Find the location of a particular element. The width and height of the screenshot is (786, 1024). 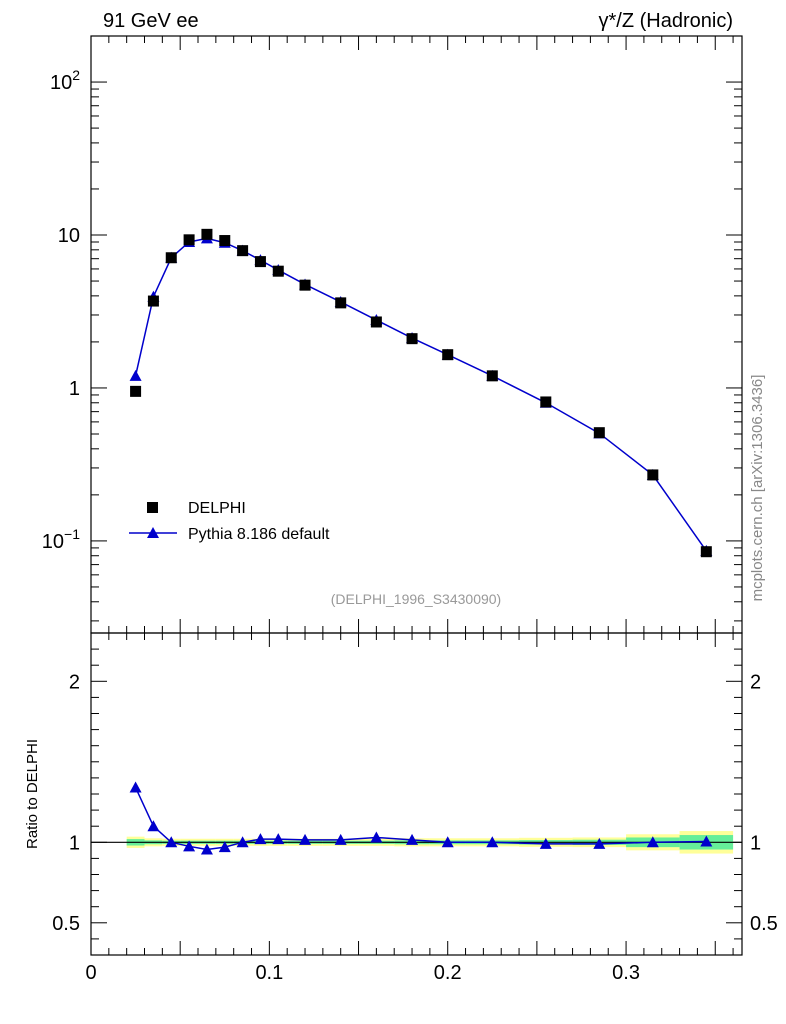

x-tick-label: 0.3 is located at coordinates (626, 973).